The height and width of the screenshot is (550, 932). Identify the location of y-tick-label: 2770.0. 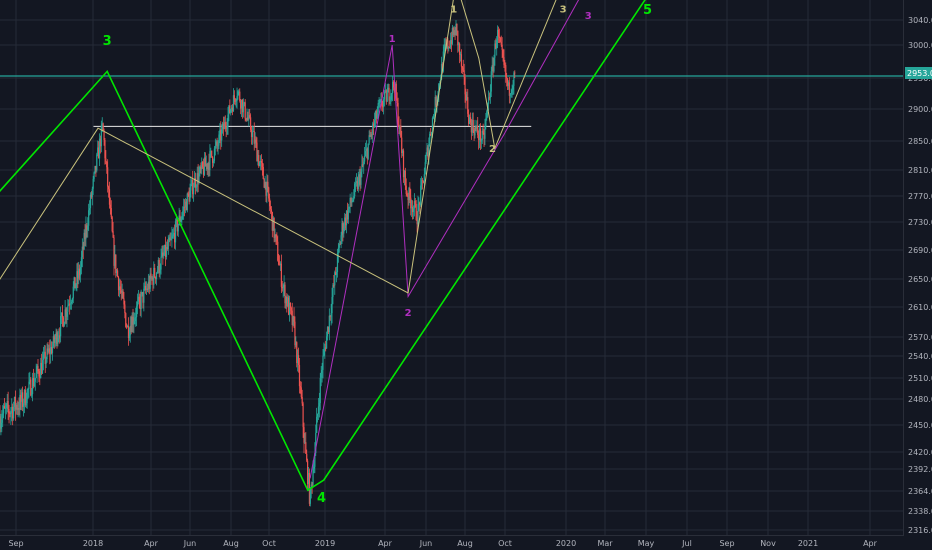
(920, 196).